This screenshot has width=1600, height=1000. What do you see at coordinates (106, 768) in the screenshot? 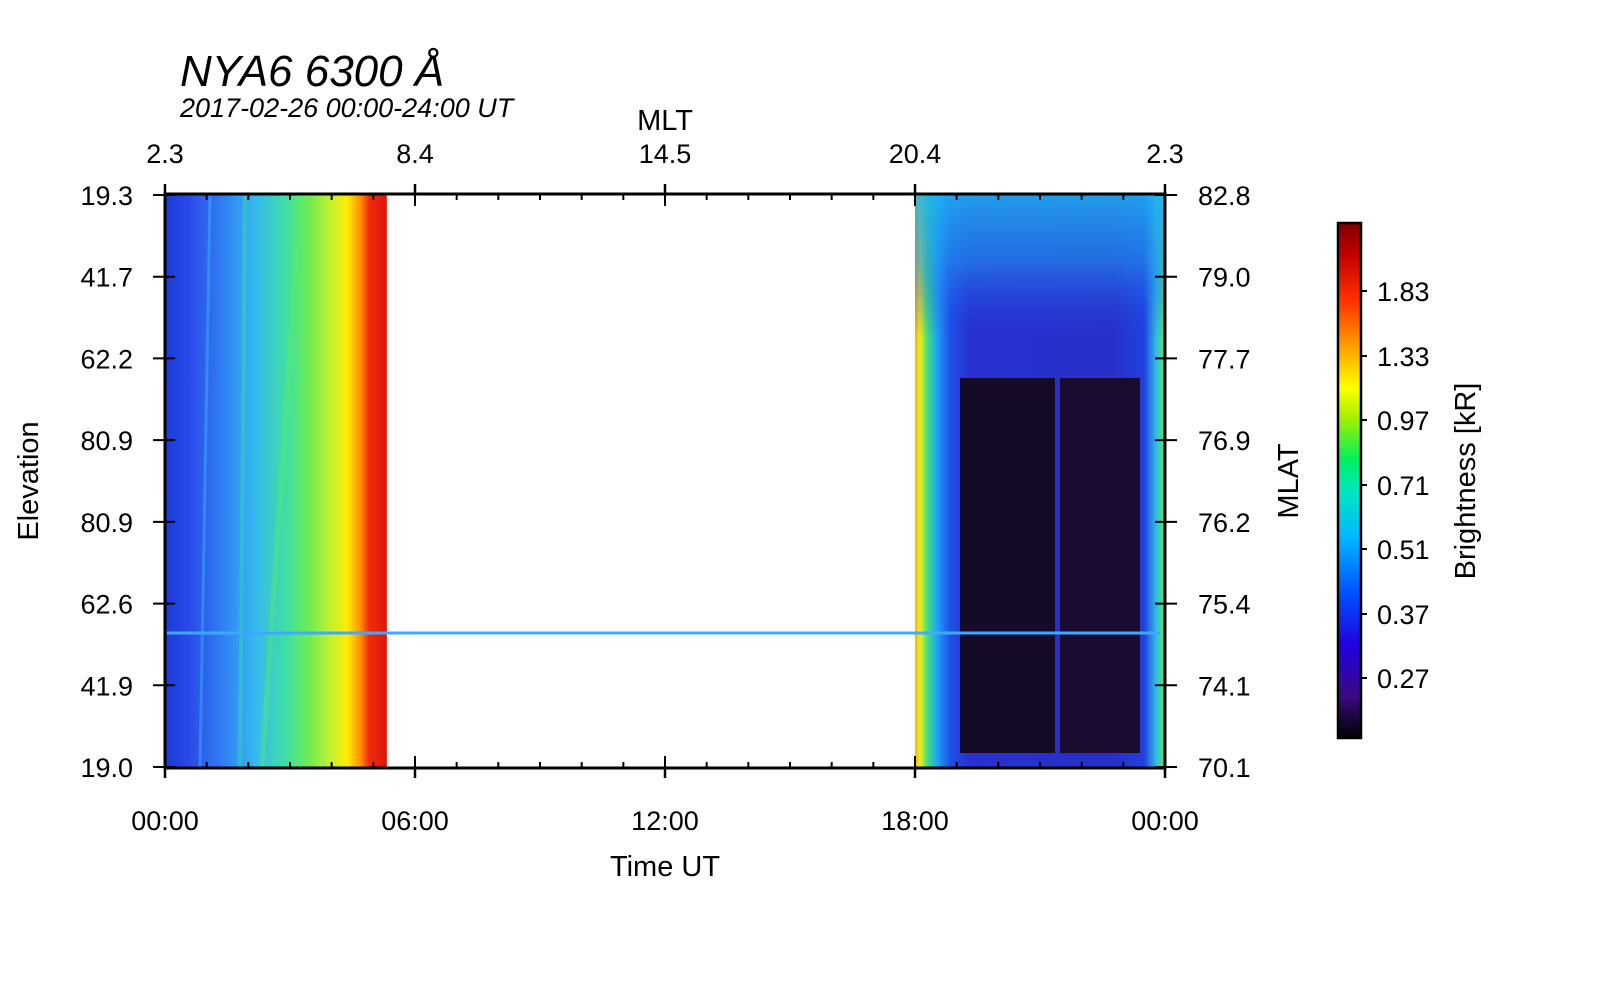
I see `elevation-tick-label: 19.0` at bounding box center [106, 768].